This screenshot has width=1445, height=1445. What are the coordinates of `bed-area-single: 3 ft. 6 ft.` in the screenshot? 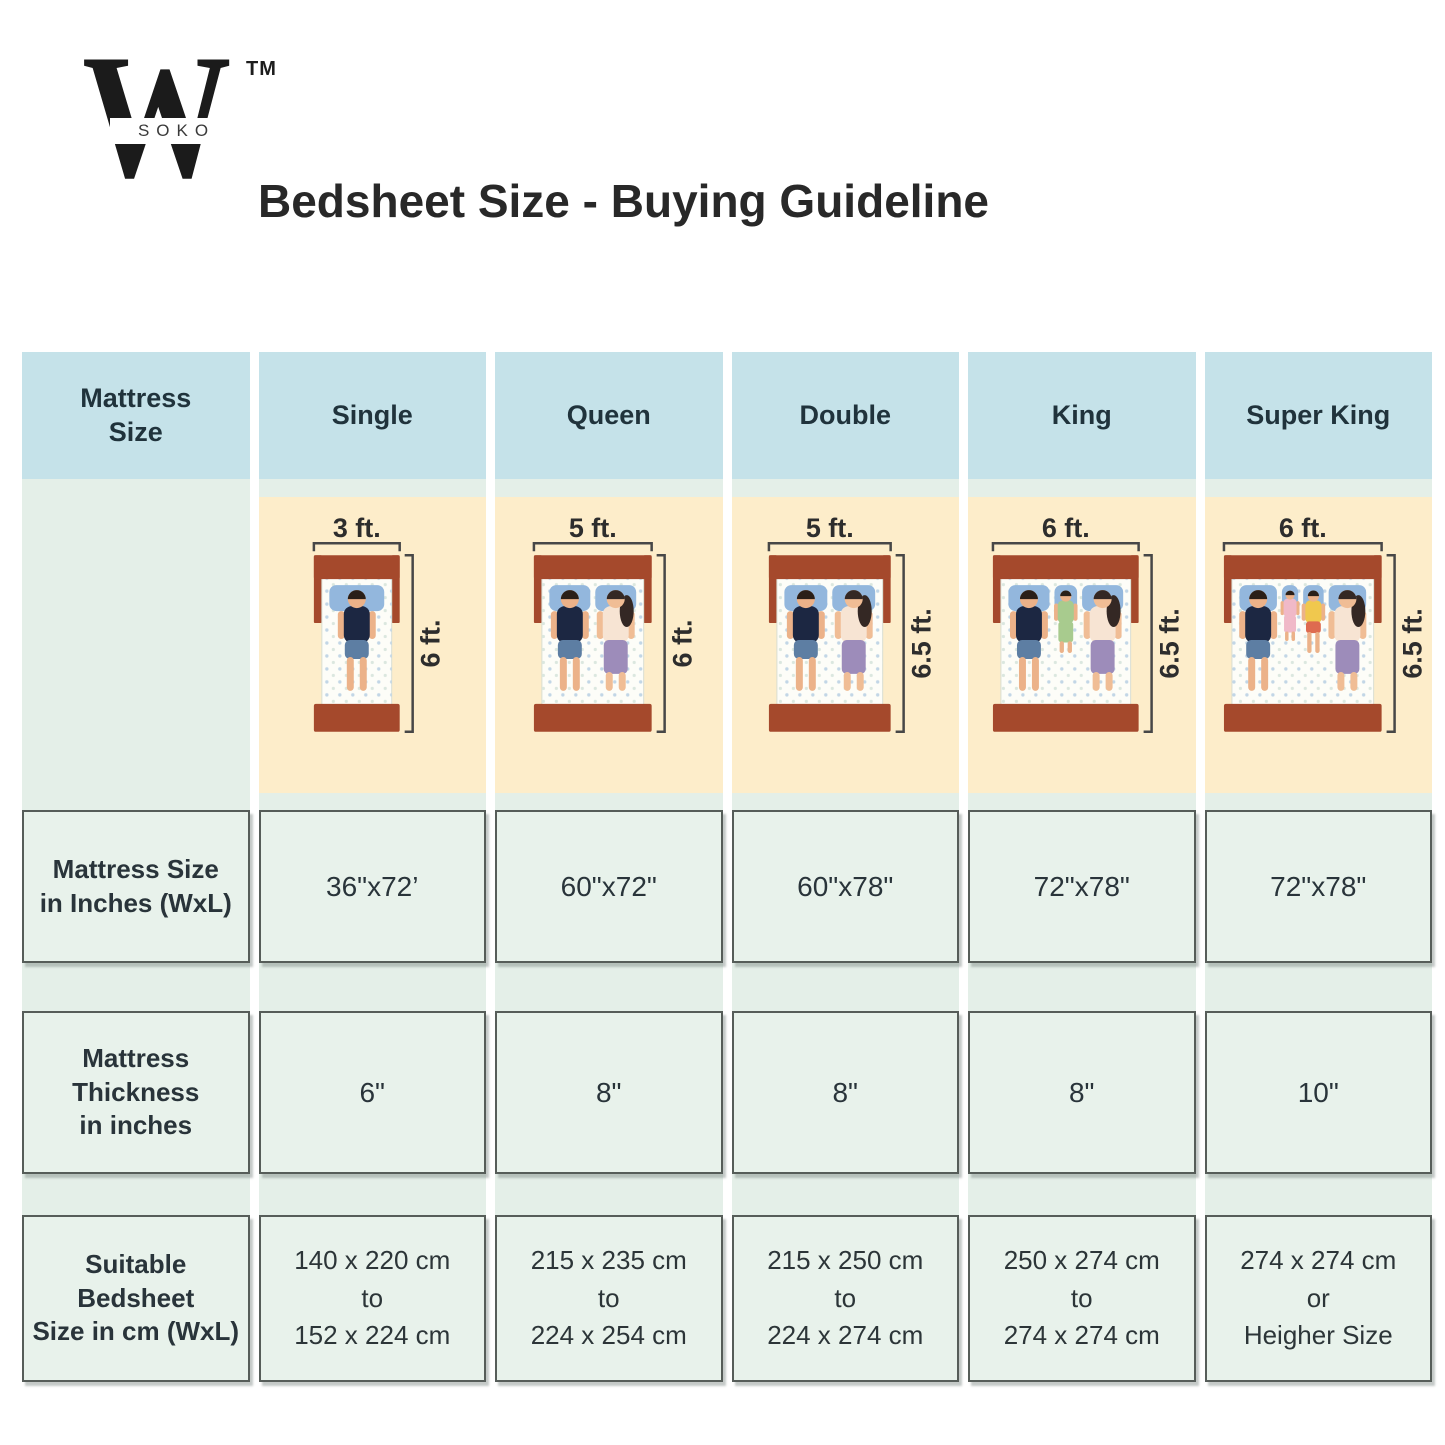 It's located at (372, 644).